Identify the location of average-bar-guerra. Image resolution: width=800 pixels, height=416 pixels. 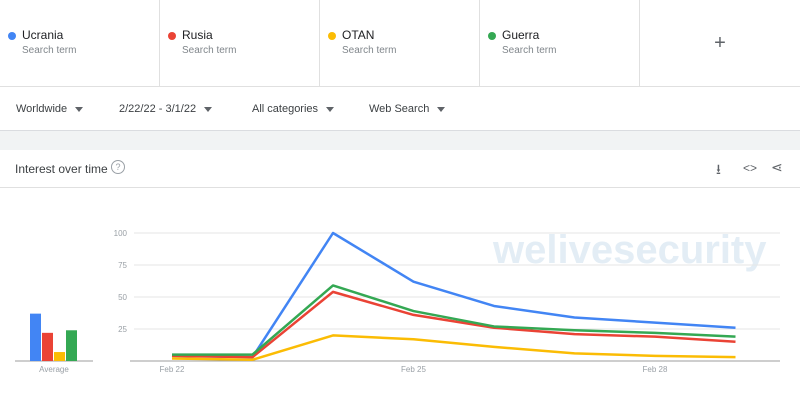
(71, 345).